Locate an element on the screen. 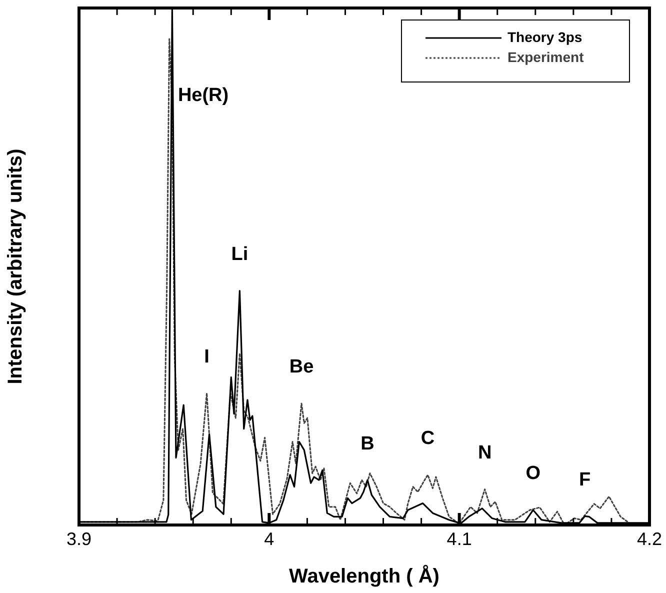 This screenshot has height=593, width=666. annotation: He(R) is located at coordinates (203, 95).